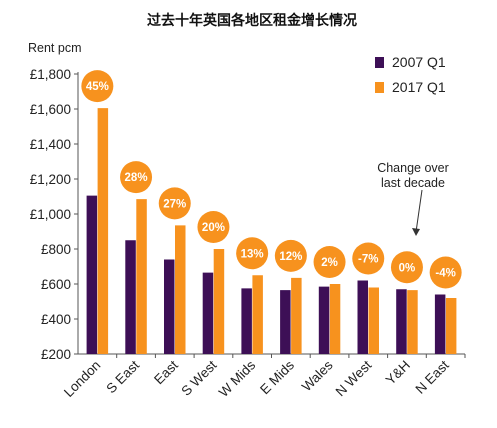 The image size is (497, 428). What do you see at coordinates (419, 62) in the screenshot?
I see `legend-label: 2007 Q1` at bounding box center [419, 62].